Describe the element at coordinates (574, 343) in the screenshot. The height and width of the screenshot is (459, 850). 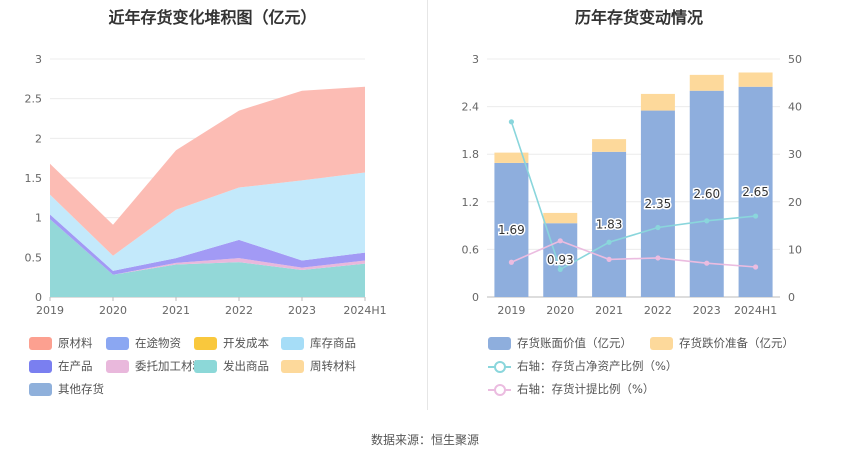
I see `legend-label: 存货账面价值（亿元）` at that location.